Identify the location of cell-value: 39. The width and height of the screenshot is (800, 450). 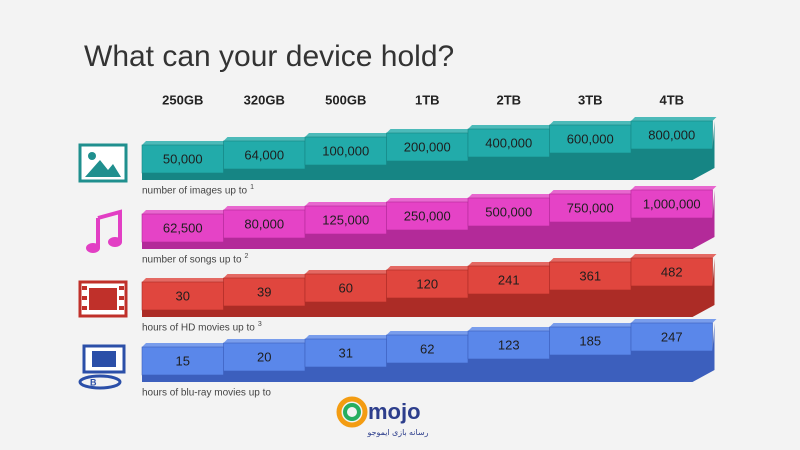
(264, 291).